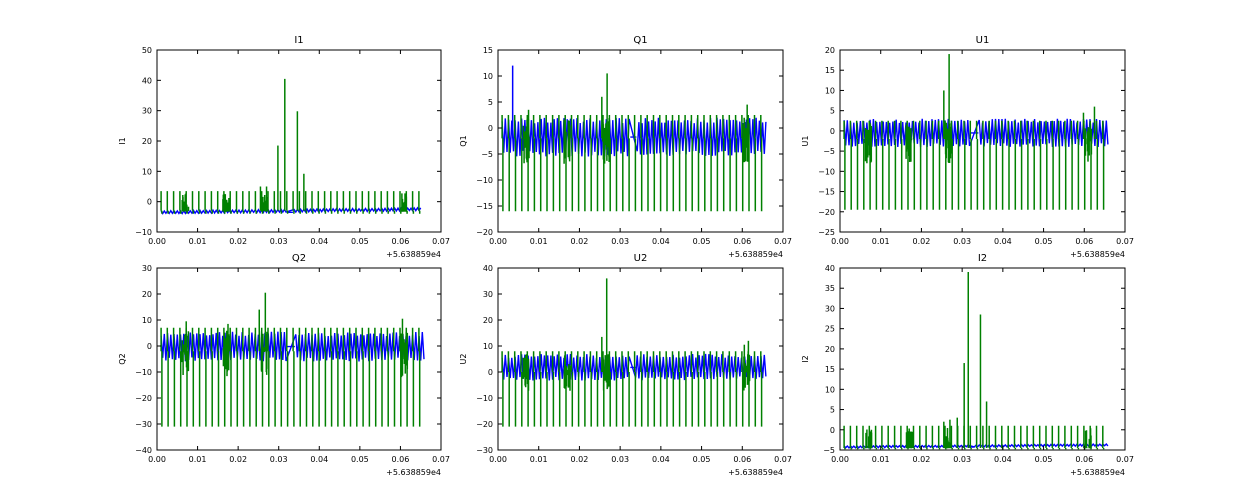 The width and height of the screenshot is (1250, 500). What do you see at coordinates (805, 358) in the screenshot?
I see `y-axis-label: I2` at bounding box center [805, 358].